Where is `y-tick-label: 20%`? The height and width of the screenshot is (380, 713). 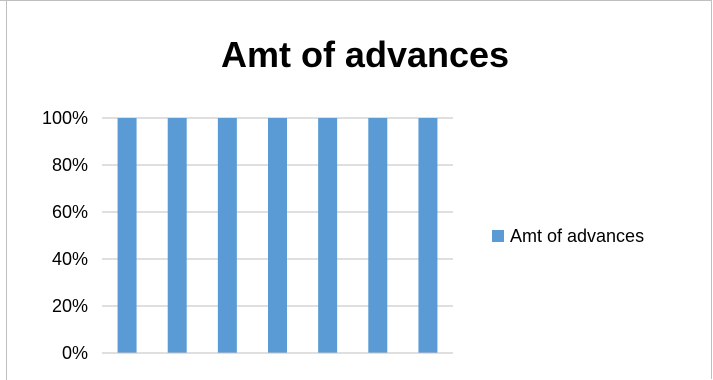 y-tick-label: 20% is located at coordinates (70, 306).